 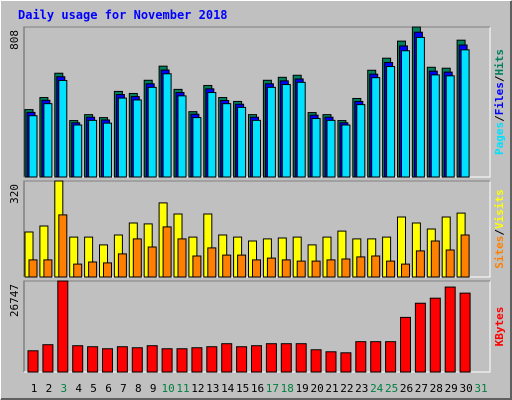 I want to click on x-tick-label: 11, so click(x=182, y=388).